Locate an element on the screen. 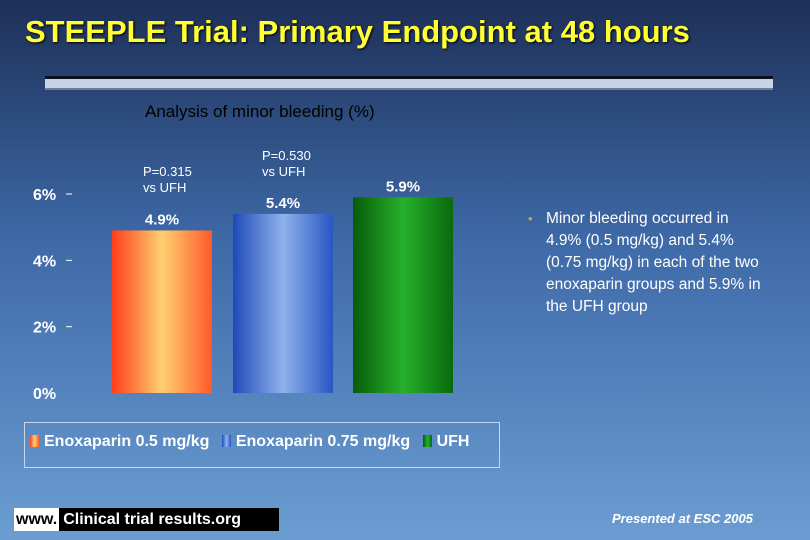 The image size is (810, 540). bar-ufh is located at coordinates (403, 295).